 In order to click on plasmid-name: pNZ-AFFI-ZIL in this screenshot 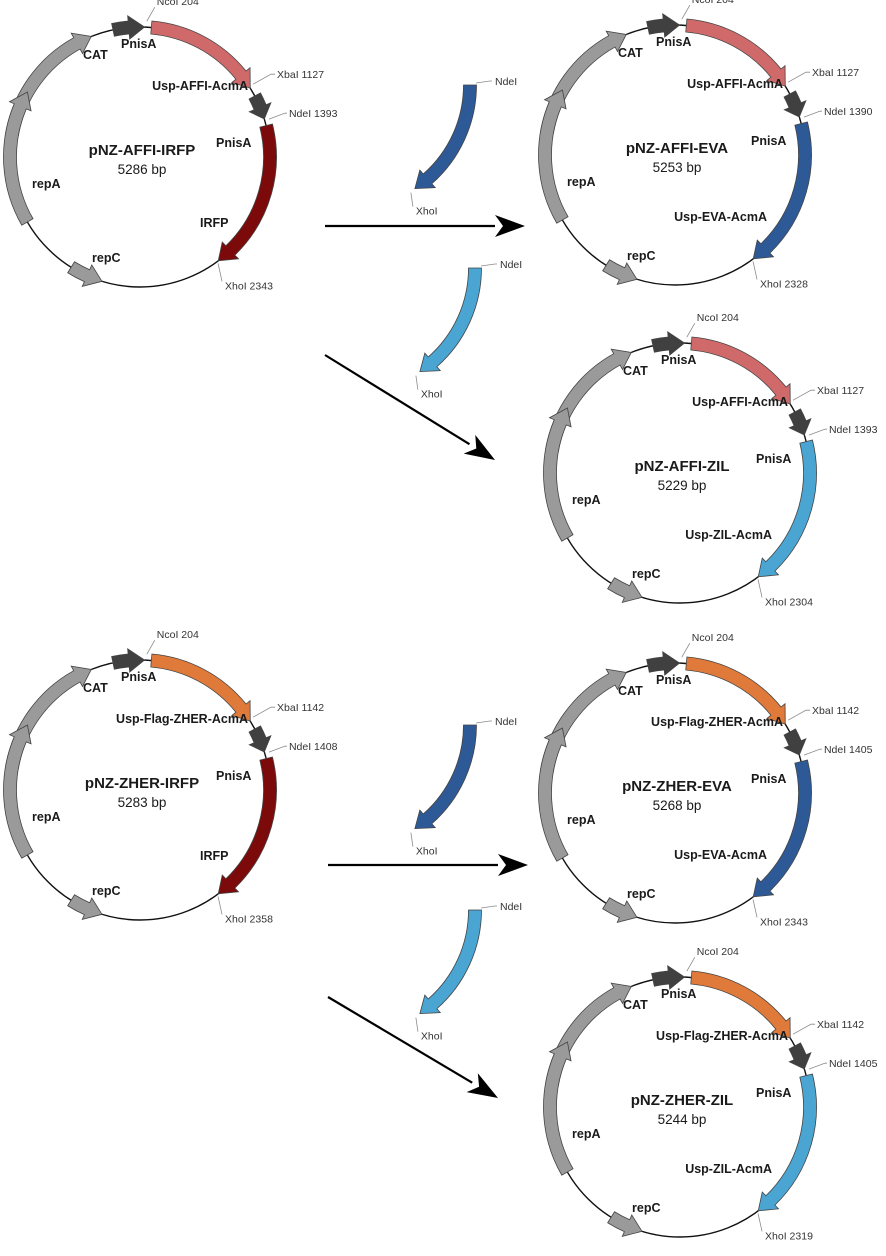, I will do `click(682, 466)`.